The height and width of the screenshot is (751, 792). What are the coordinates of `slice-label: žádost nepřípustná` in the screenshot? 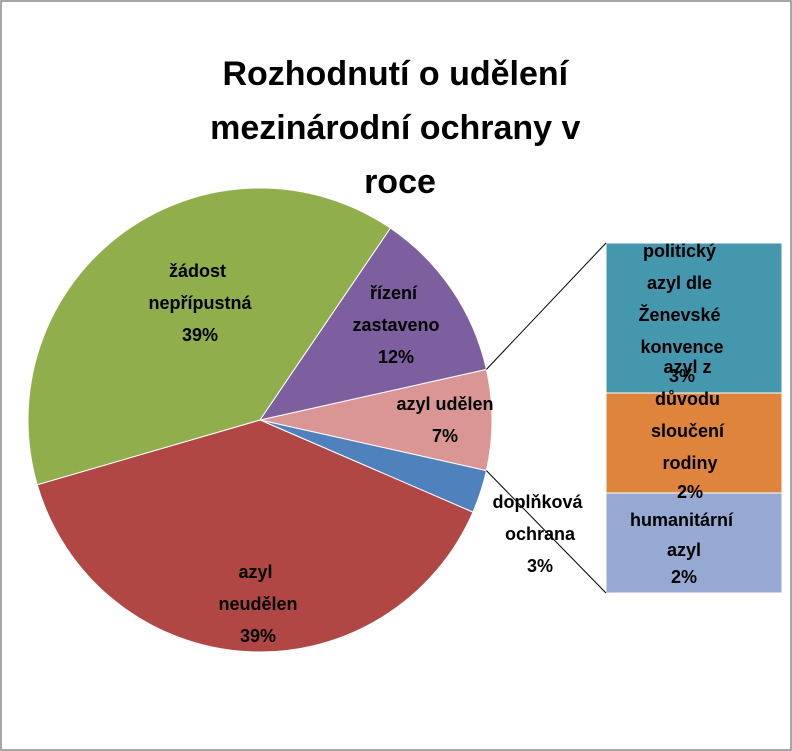 It's located at (200, 287).